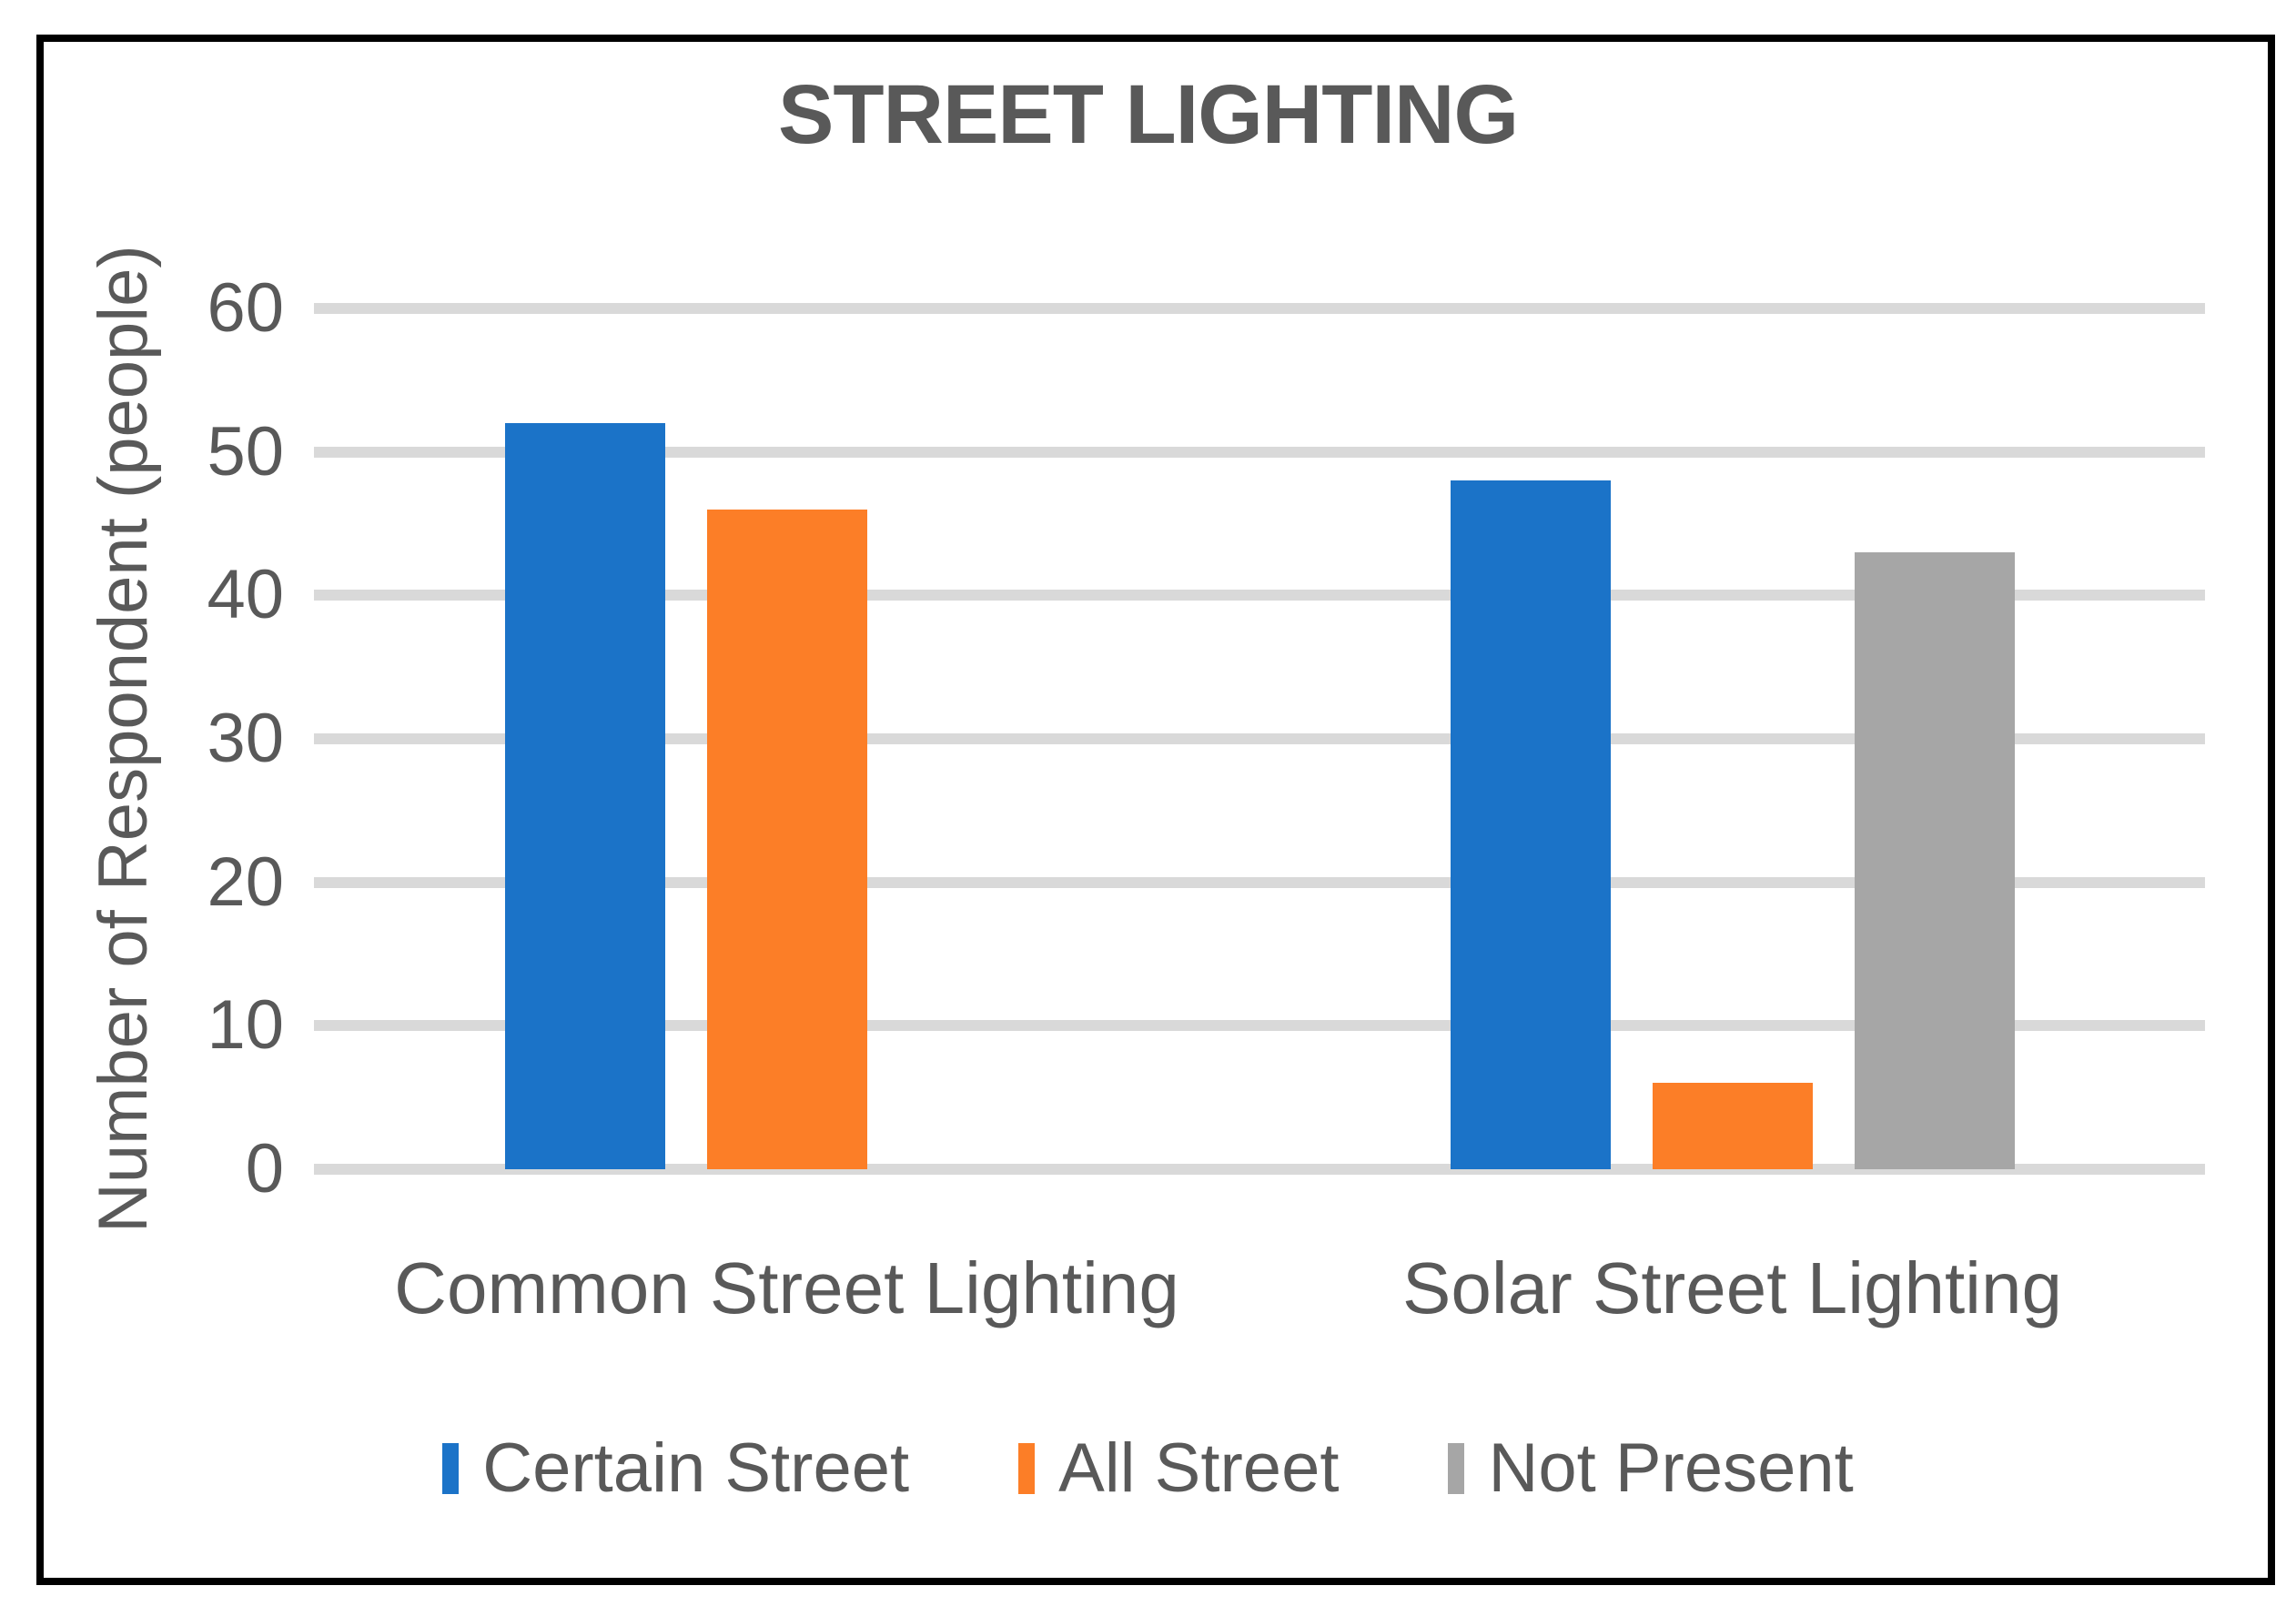  I want to click on chart-title: STREET LIGHTING, so click(1149, 115).